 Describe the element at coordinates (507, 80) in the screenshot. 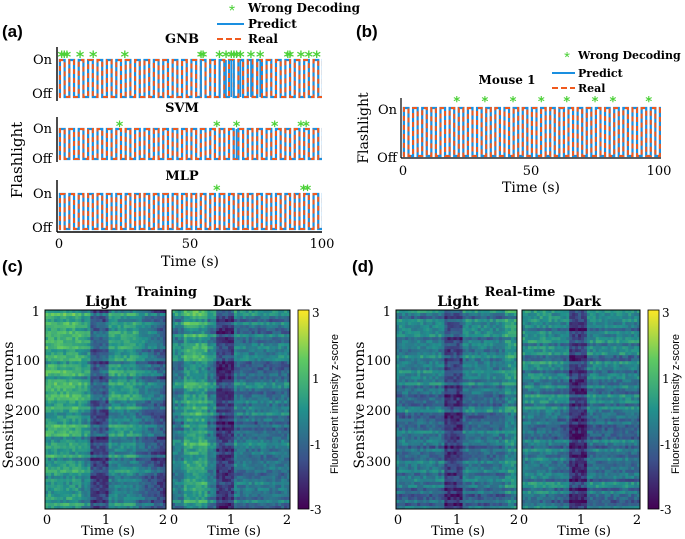

I see `panel-b-title: Mouse 1` at that location.